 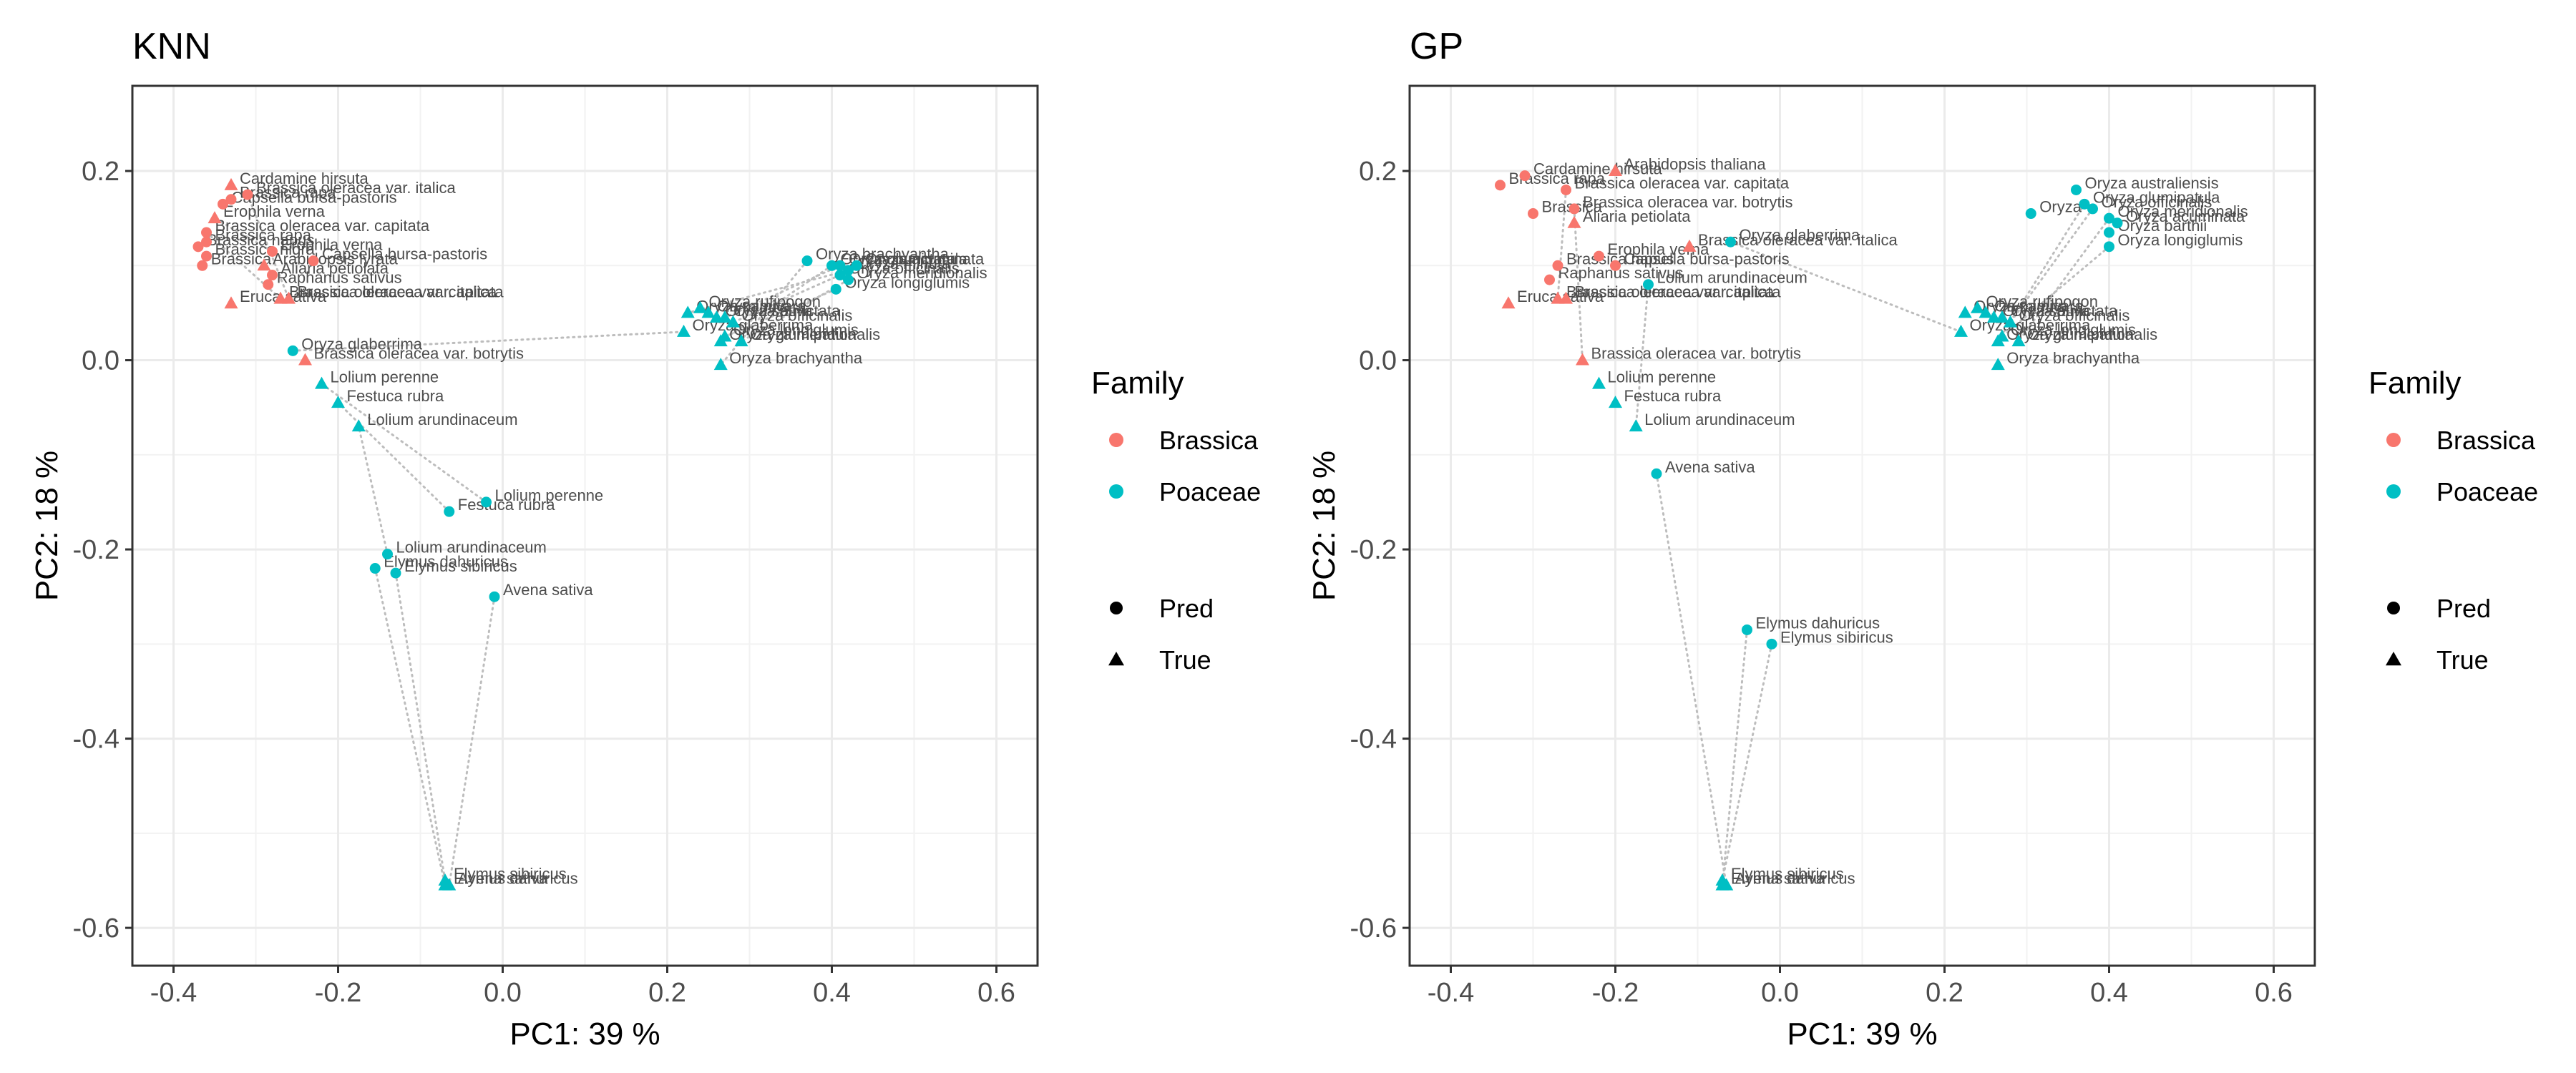 What do you see at coordinates (2162, 226) in the screenshot?
I see `point-label: Oryza barthii` at bounding box center [2162, 226].